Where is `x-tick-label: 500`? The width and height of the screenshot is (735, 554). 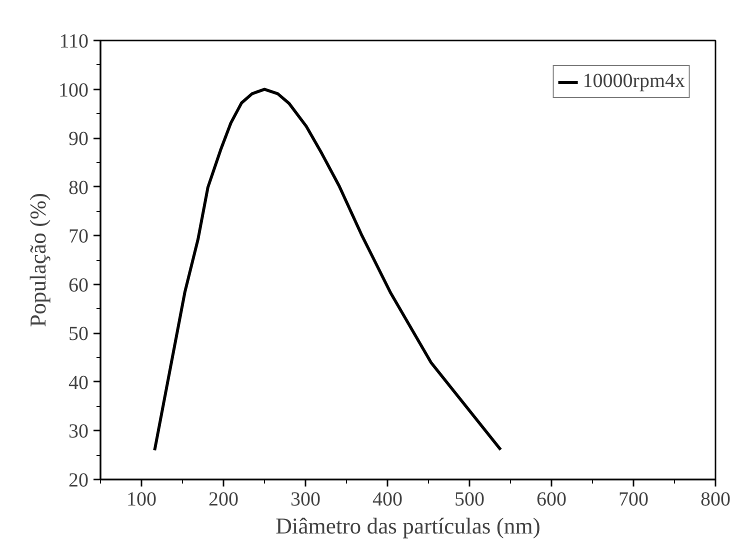
x-tick-label: 500 is located at coordinates (469, 499).